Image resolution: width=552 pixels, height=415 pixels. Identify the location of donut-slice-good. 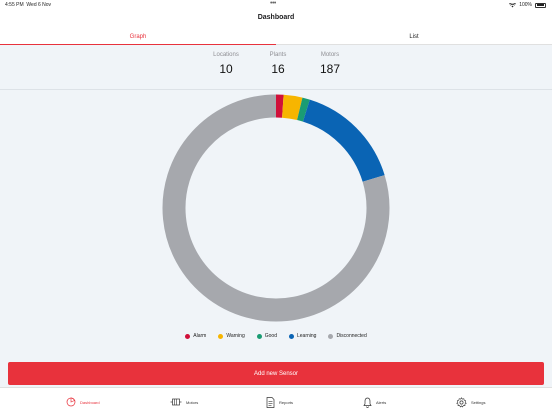
(303, 110).